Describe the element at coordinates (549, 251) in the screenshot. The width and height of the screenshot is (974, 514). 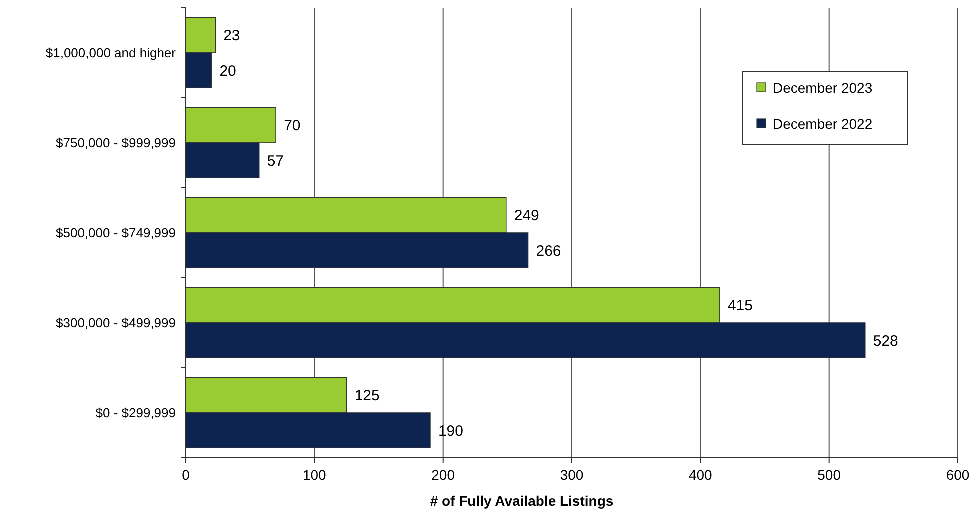
I see `data-label: 266` at that location.